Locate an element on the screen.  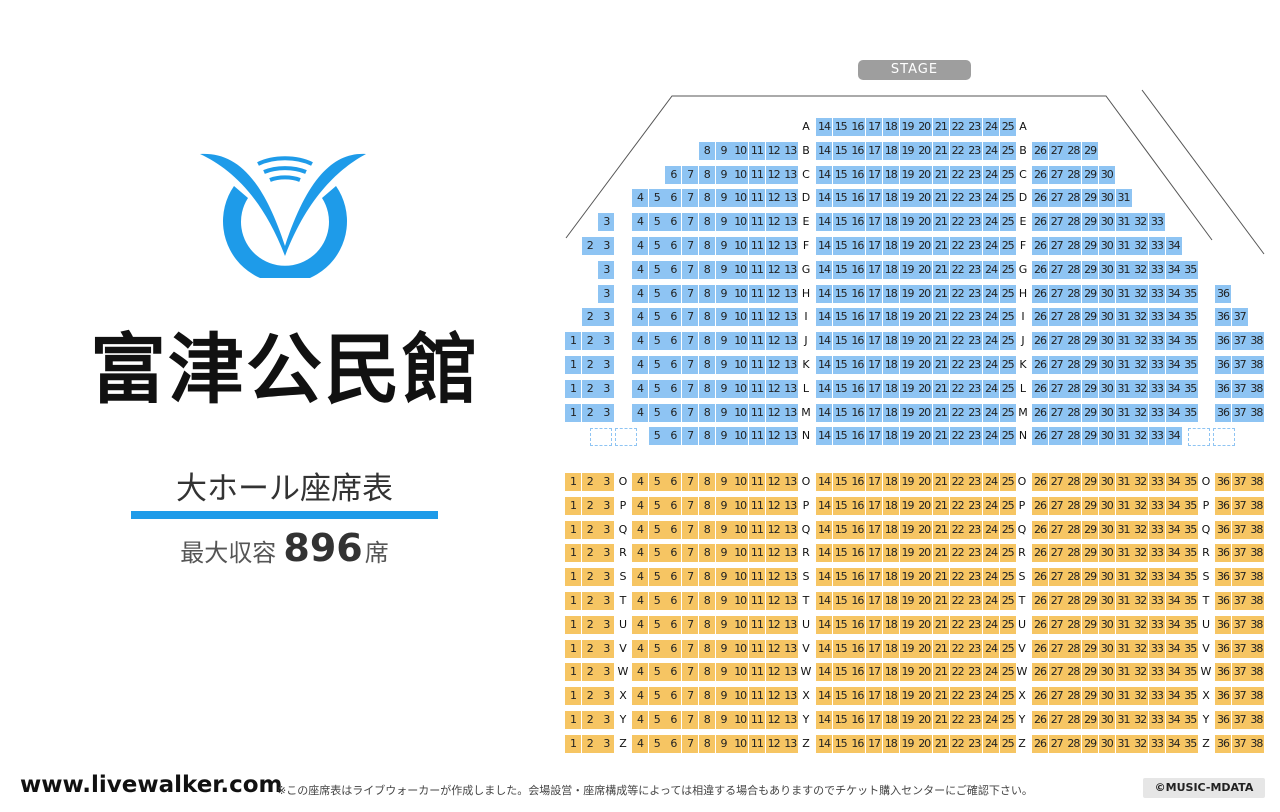
seat-M-28: 28 is located at coordinates (1073, 413).